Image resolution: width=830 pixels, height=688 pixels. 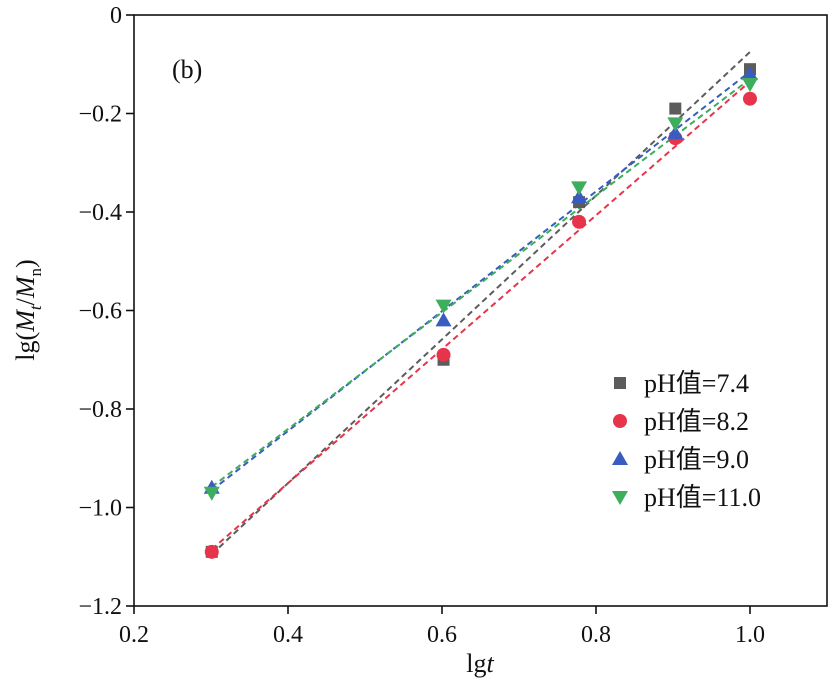 What do you see at coordinates (100, 607) in the screenshot?
I see `y-tick-label-6: −1.2` at bounding box center [100, 607].